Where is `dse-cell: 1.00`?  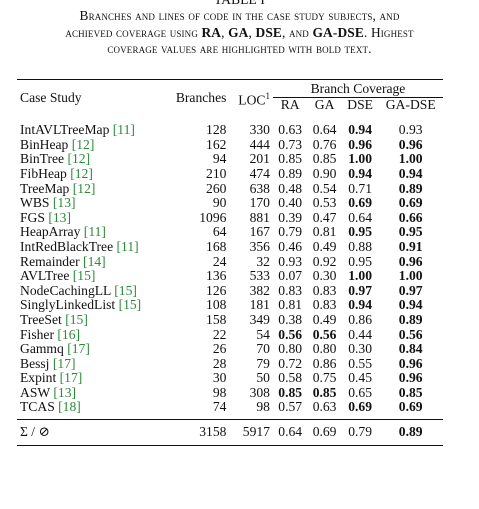
dse-cell: 1.00 is located at coordinates (360, 159).